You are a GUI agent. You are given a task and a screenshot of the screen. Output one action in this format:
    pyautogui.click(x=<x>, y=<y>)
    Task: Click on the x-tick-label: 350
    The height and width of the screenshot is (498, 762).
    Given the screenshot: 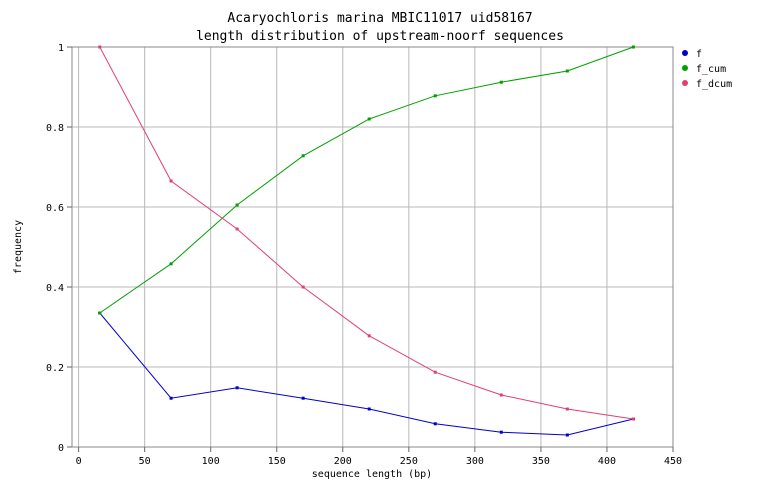 What is the action you would take?
    pyautogui.click(x=541, y=461)
    